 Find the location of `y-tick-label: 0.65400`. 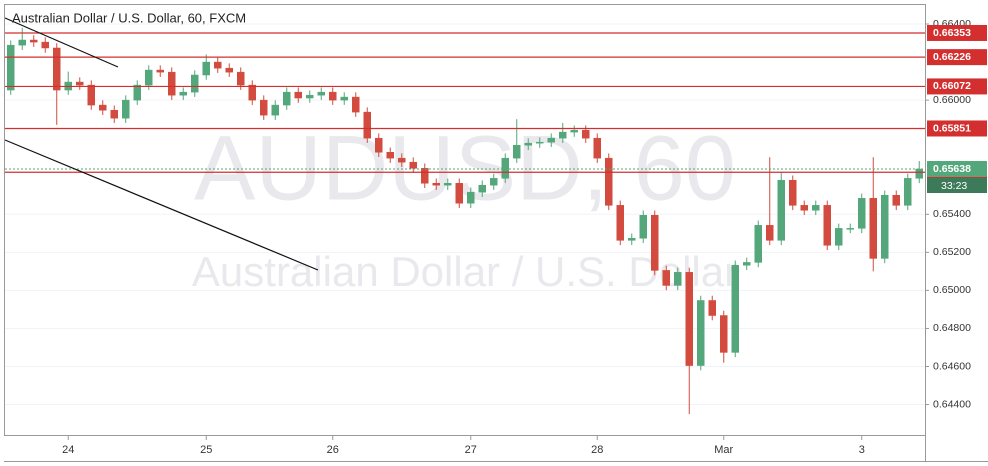

y-tick-label: 0.65400 is located at coordinates (952, 214).